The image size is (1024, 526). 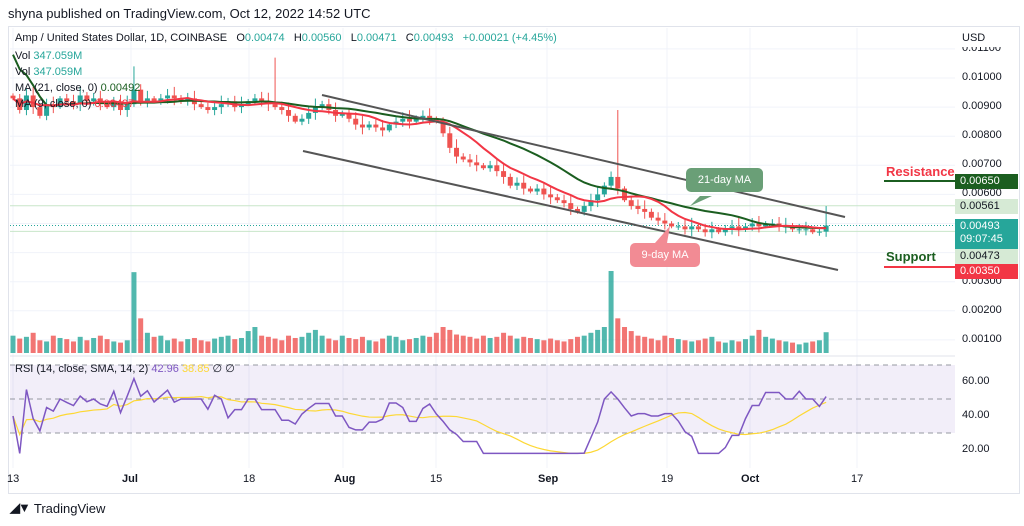 I want to click on price-tick: 0.00600, so click(x=982, y=193).